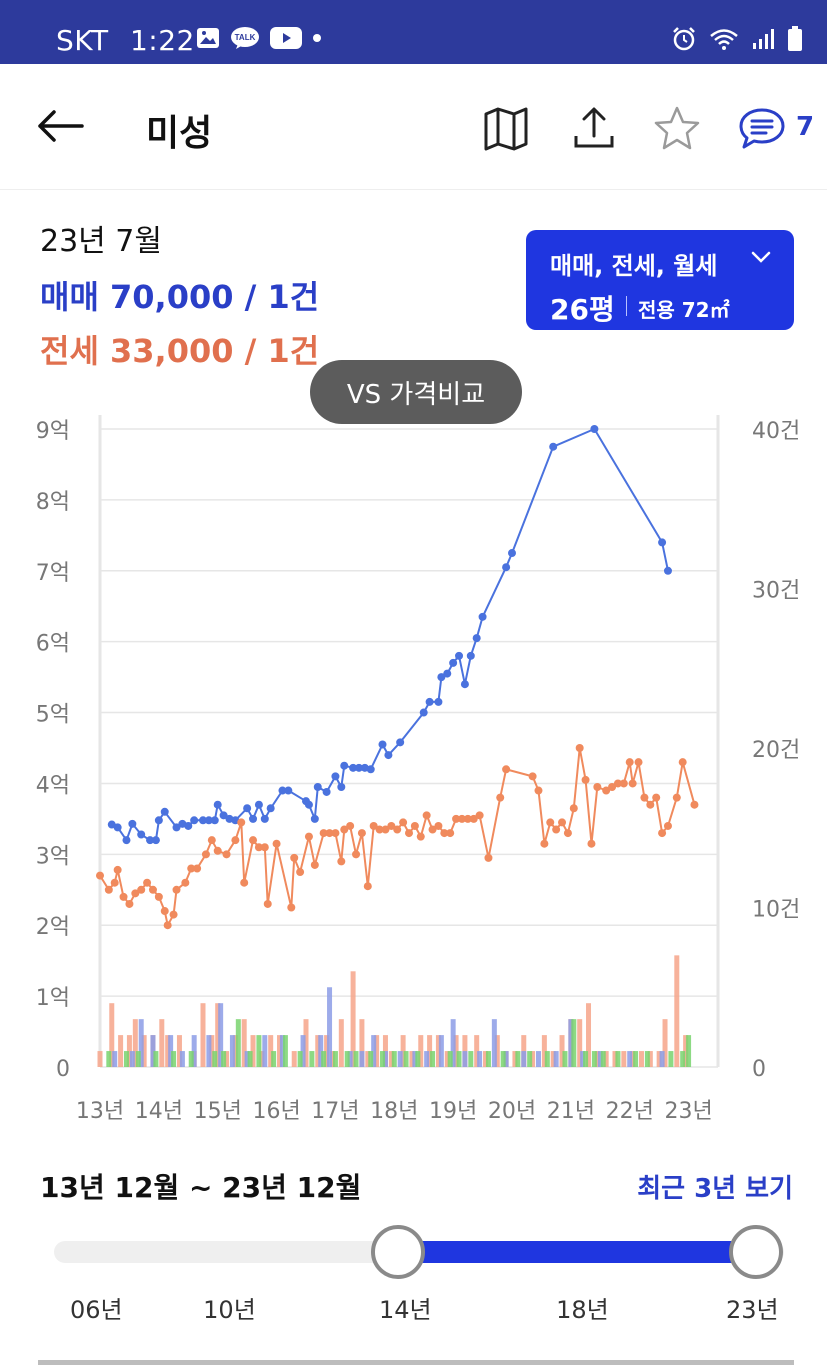 Image resolution: width=827 pixels, height=1365 pixels. What do you see at coordinates (53, 431) in the screenshot?
I see `y-left-tick-label: 9억` at bounding box center [53, 431].